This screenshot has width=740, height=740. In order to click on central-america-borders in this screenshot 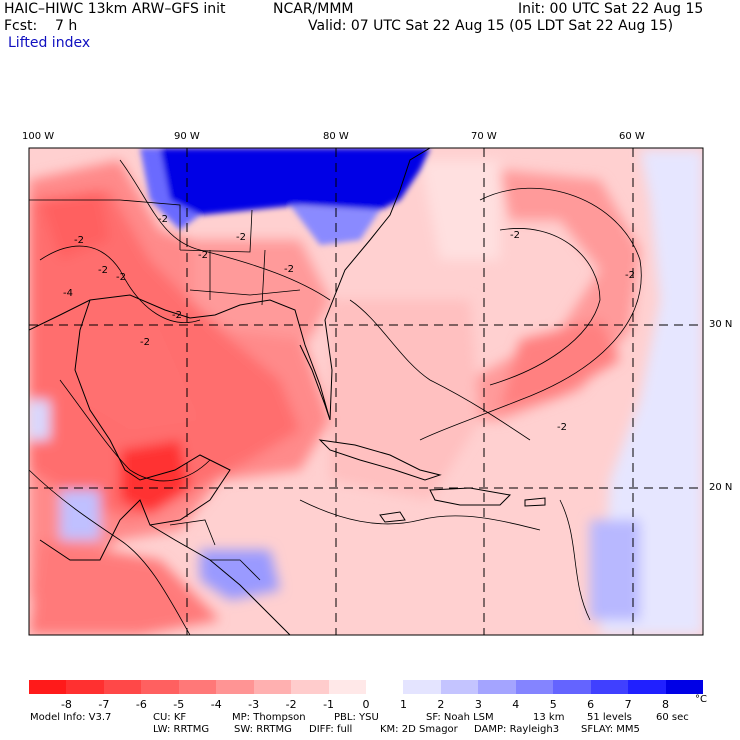, I will do `click(215, 550)`.